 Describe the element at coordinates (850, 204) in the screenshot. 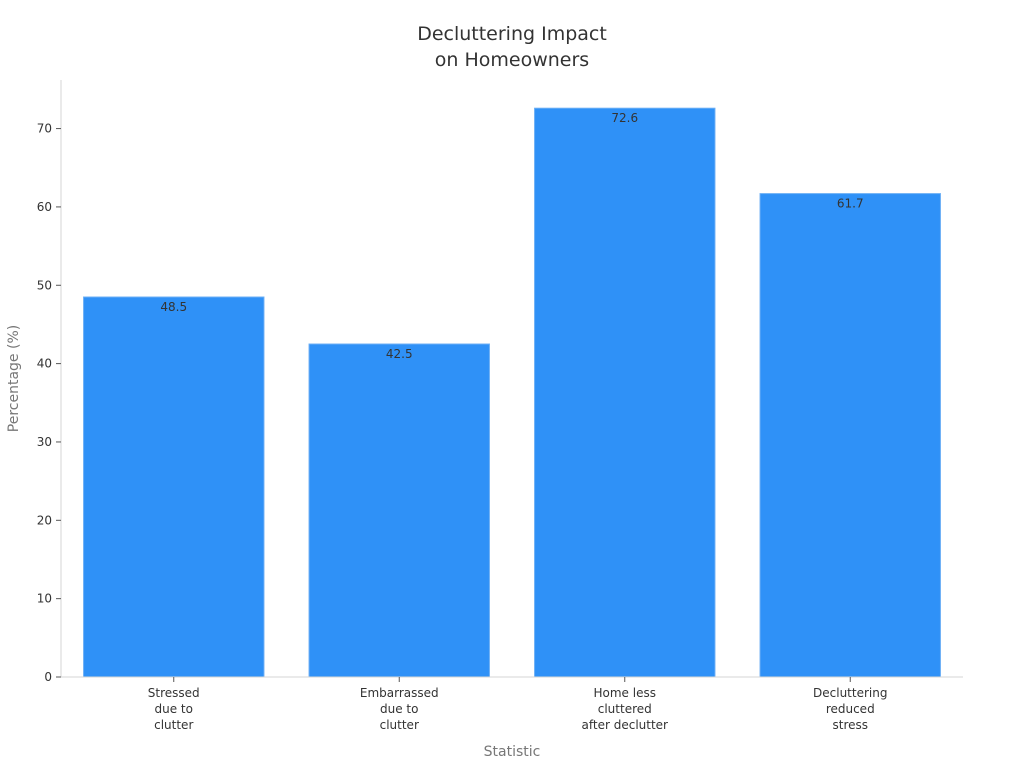

I see `bar-value-label: 61.7` at that location.